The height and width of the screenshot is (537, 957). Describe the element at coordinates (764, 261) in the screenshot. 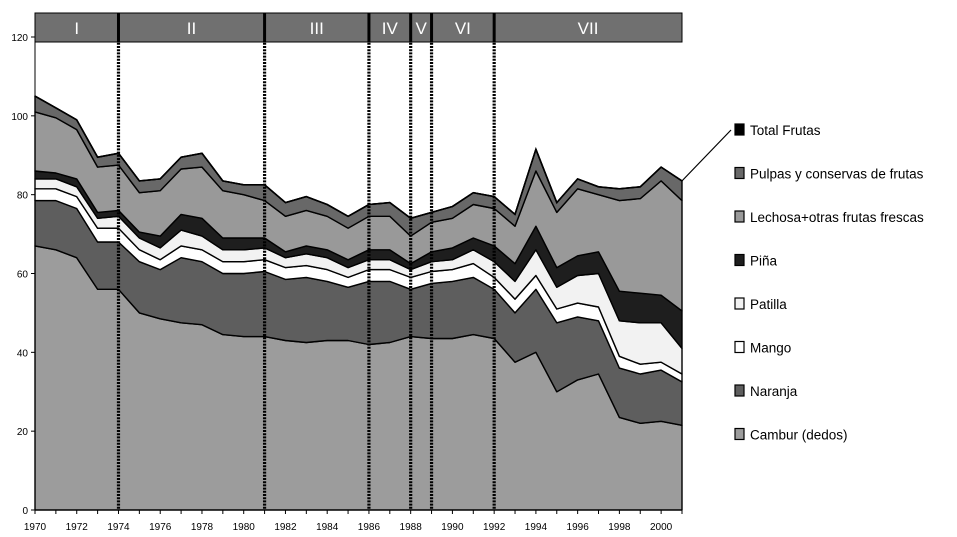

I see `legend-label-pina: Piña` at that location.